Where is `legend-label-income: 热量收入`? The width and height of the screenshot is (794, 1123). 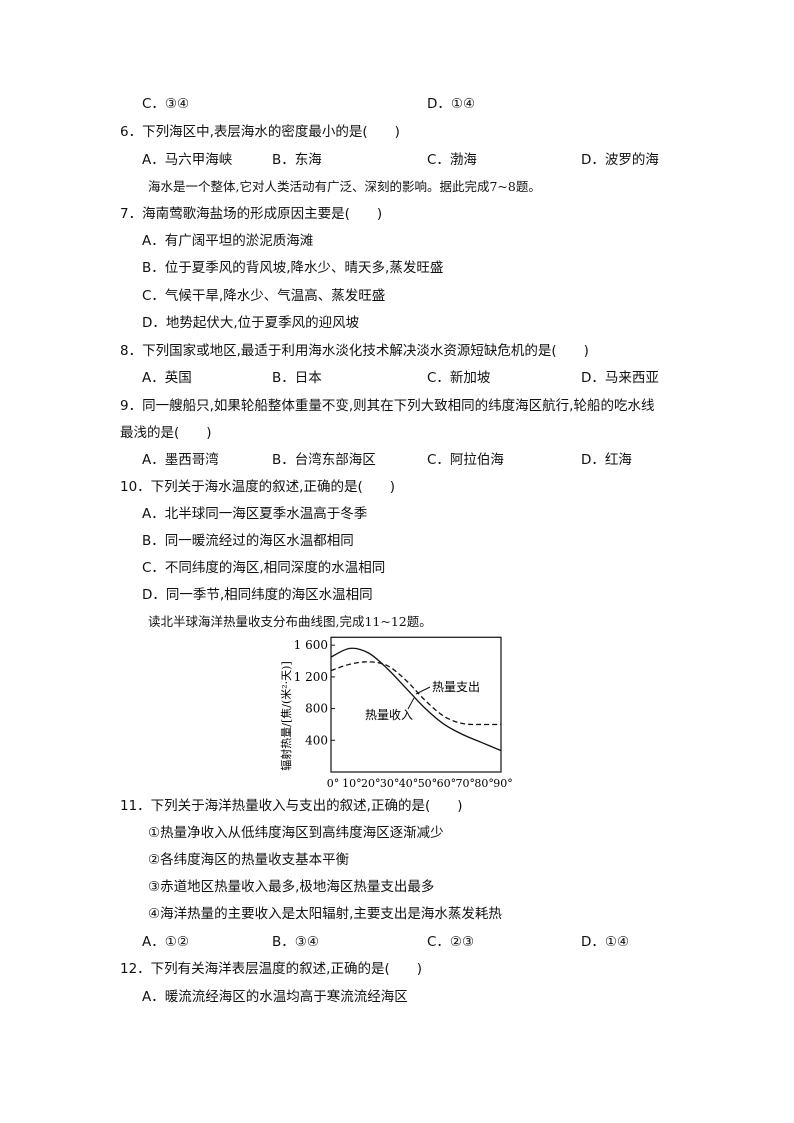 legend-label-income: 热量收入 is located at coordinates (389, 715).